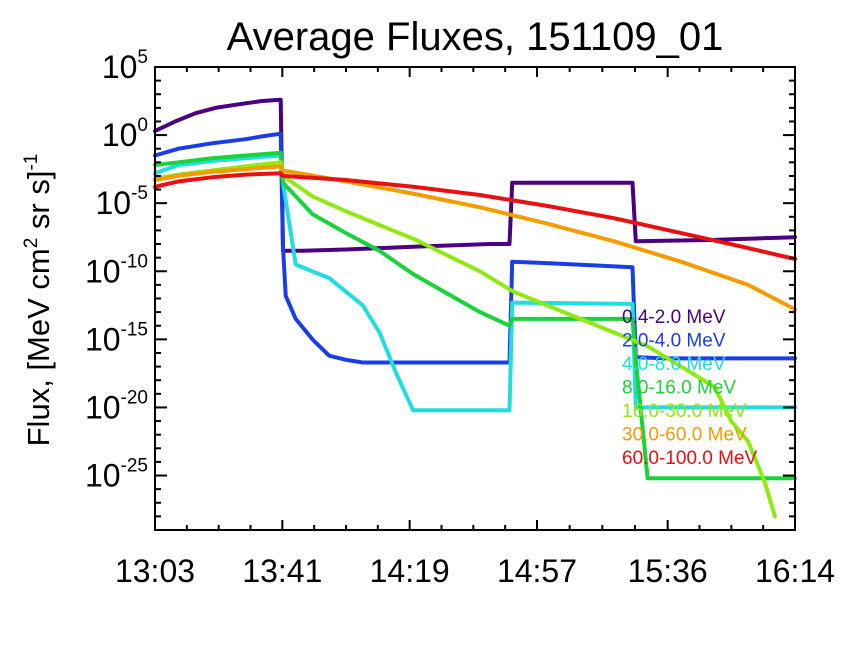 The width and height of the screenshot is (864, 648). Describe the element at coordinates (674, 317) in the screenshot. I see `legend-entry-1: 0.4-2.0 MeV` at that location.